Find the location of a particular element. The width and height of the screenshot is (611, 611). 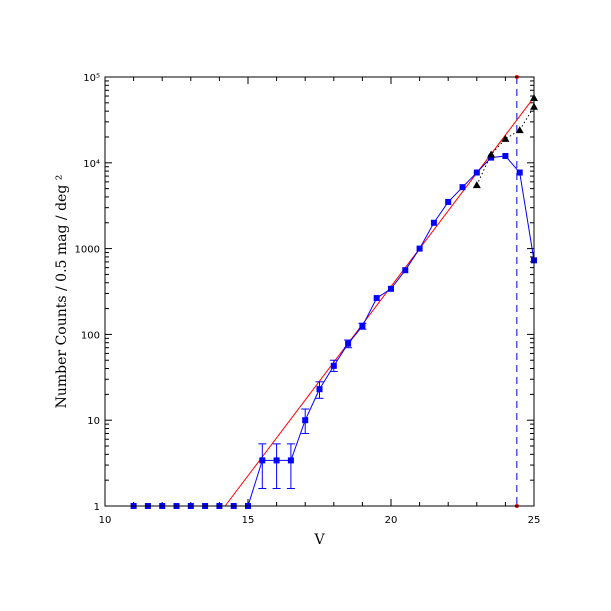

y-tick-label: 1 is located at coordinates (97, 507).